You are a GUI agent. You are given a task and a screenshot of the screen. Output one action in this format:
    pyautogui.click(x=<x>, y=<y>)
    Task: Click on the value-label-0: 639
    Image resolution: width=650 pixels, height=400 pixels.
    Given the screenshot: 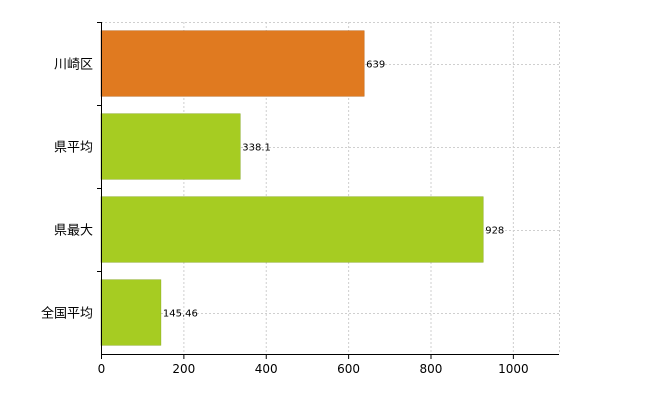 What is the action you would take?
    pyautogui.click(x=375, y=65)
    